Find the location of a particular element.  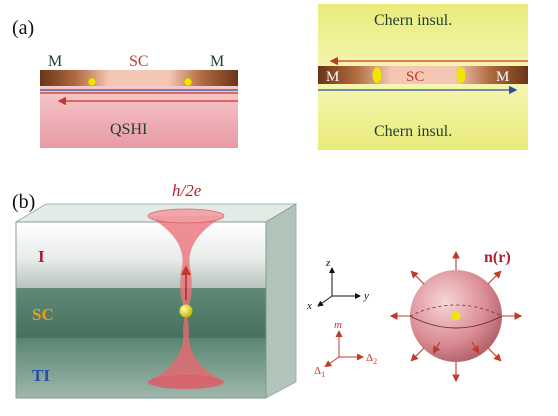

majorana-vortex is located at coordinates (186, 311).